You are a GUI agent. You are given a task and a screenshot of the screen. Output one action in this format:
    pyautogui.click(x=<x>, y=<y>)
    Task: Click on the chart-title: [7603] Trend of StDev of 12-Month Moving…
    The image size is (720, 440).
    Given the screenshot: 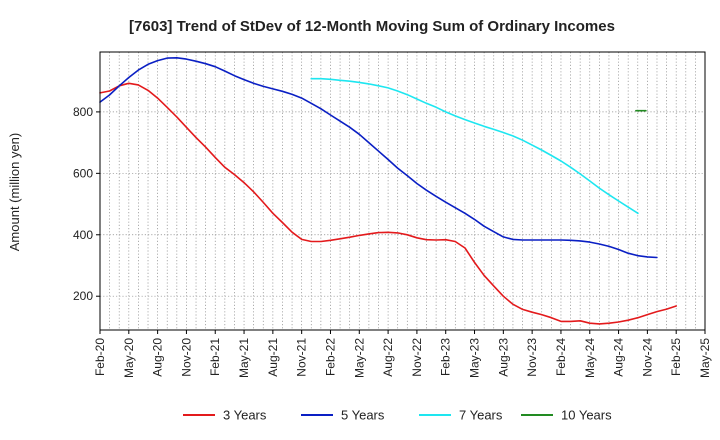 What is the action you would take?
    pyautogui.click(x=372, y=26)
    